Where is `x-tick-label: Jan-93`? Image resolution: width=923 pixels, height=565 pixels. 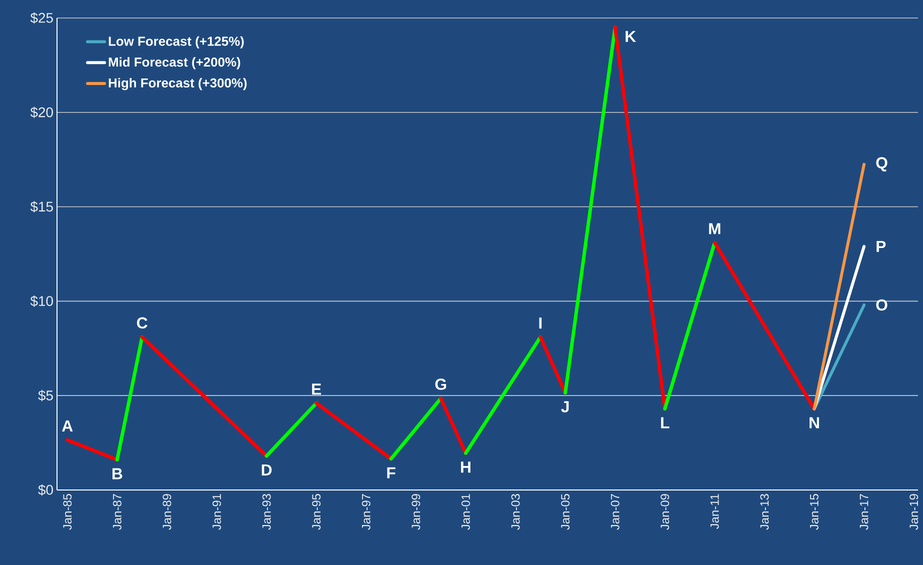 x-tick-label: Jan-93 is located at coordinates (266, 512).